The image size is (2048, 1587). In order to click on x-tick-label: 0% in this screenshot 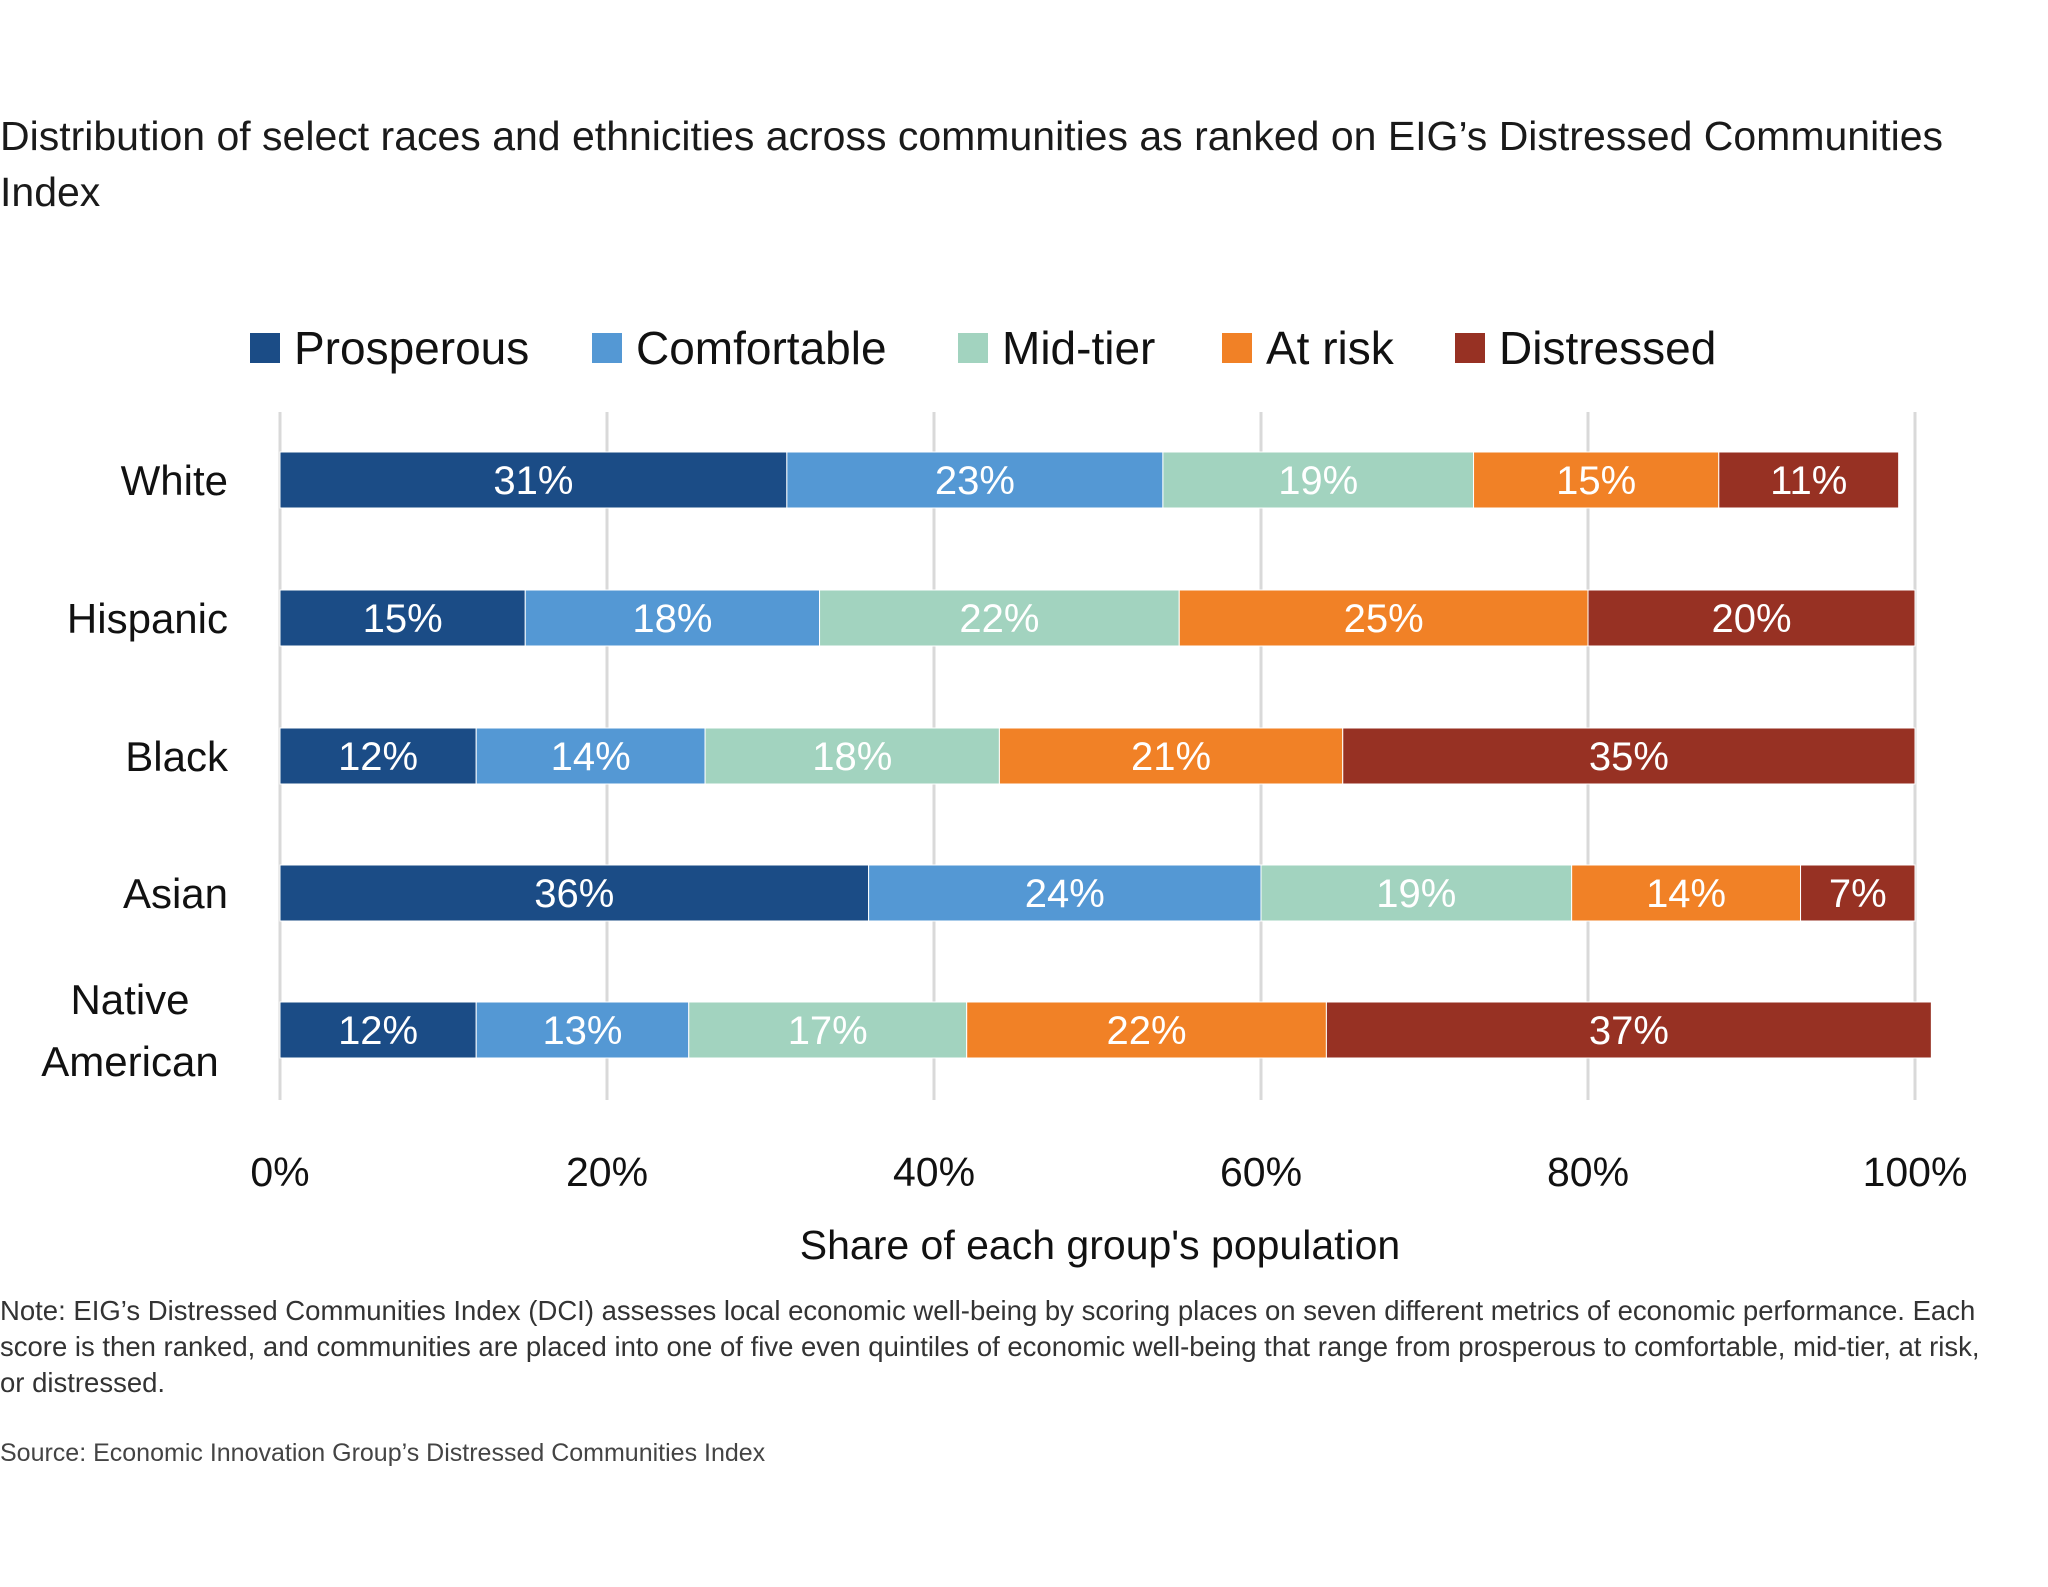, I will do `click(279, 1172)`.